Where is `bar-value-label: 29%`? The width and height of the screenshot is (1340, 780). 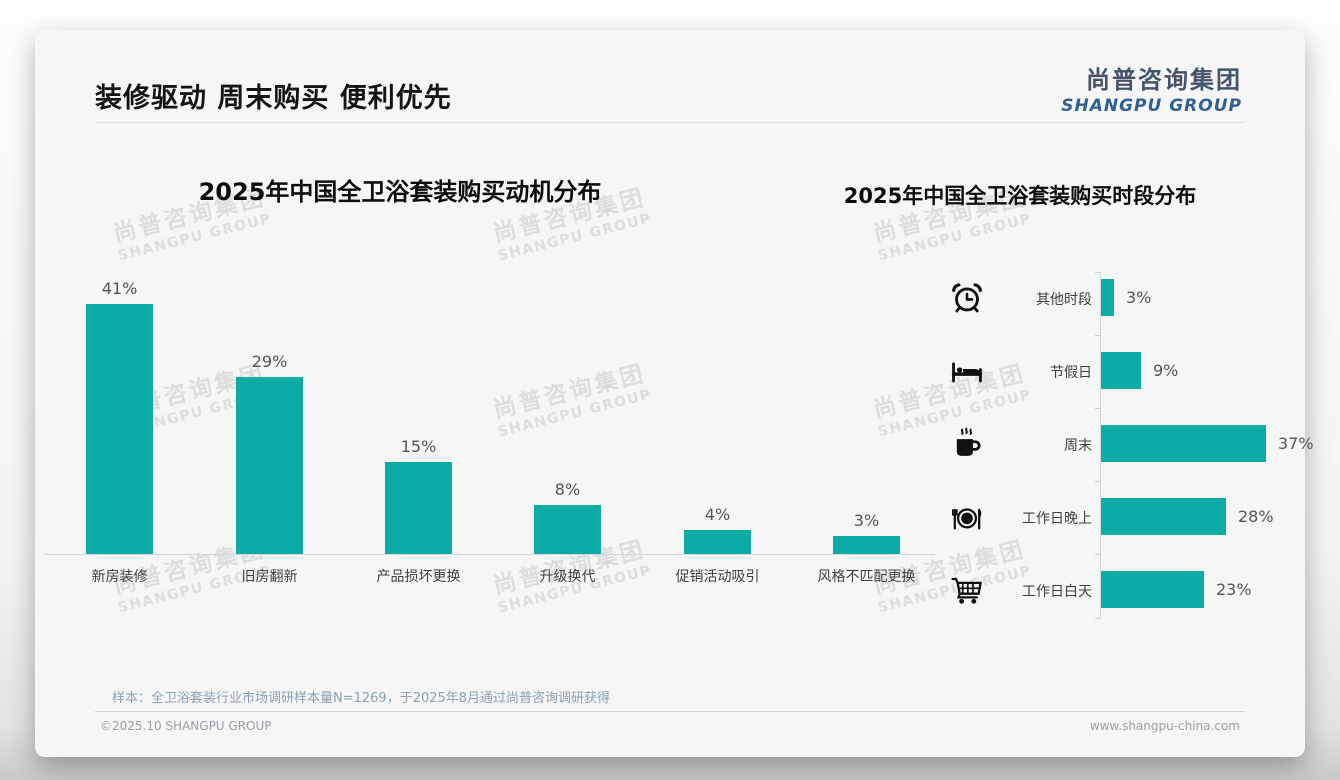
bar-value-label: 29% is located at coordinates (269, 361).